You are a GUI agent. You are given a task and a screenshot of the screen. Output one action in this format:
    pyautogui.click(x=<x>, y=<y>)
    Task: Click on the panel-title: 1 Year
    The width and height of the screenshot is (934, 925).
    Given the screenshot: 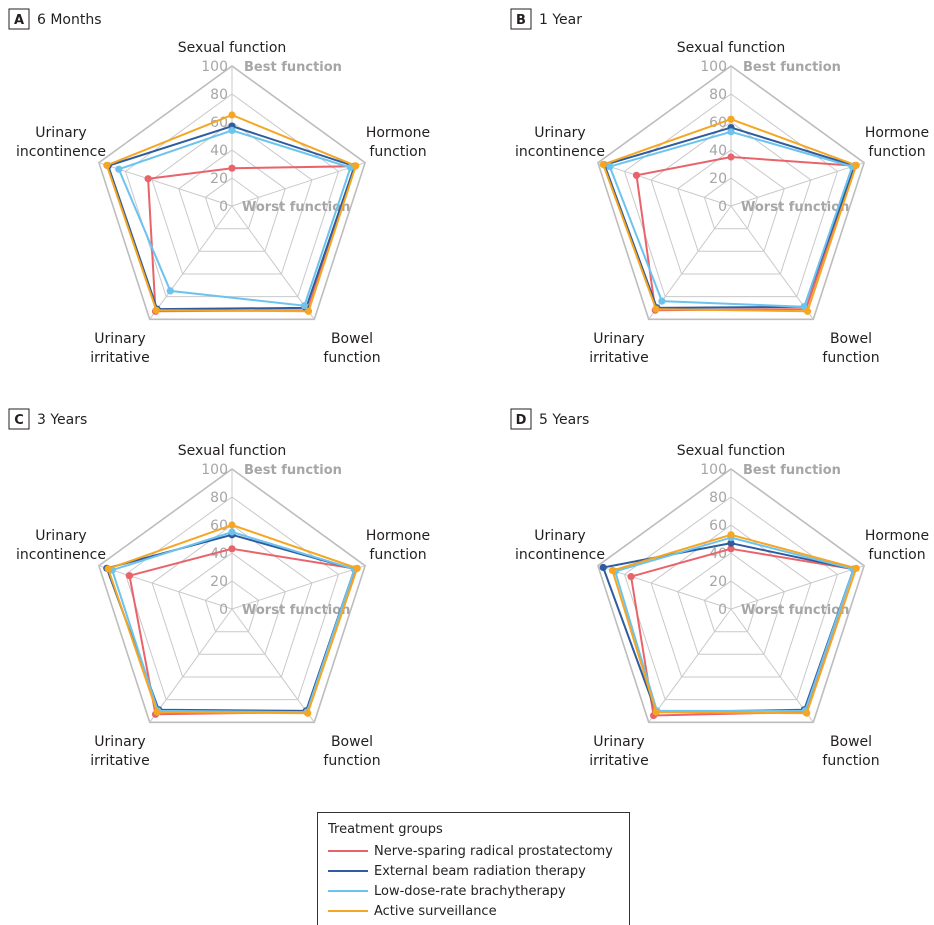 What is the action you would take?
    pyautogui.click(x=560, y=20)
    